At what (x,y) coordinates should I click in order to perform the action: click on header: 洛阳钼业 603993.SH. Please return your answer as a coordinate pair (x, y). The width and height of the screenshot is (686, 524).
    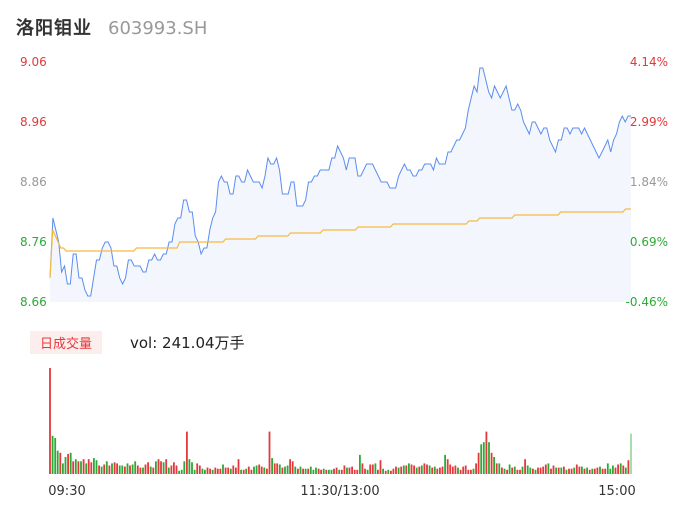
    Looking at the image, I should click on (112, 26).